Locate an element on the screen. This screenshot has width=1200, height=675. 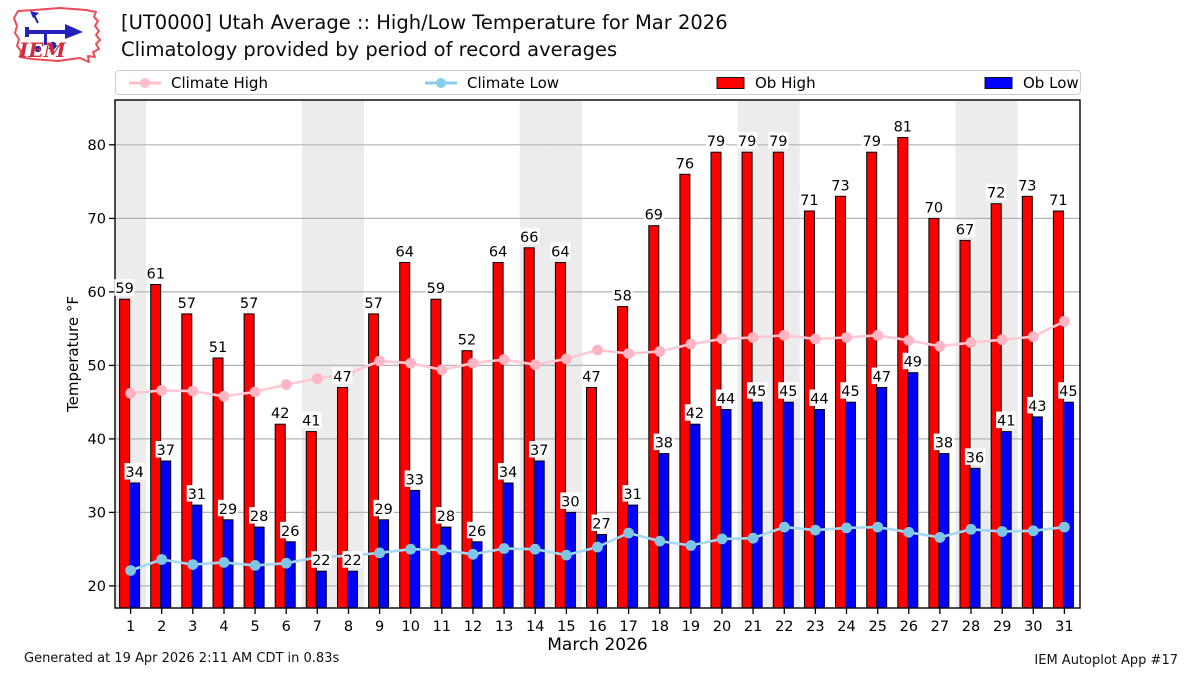
iem-logo-svg: IEM is located at coordinates (57, 35).